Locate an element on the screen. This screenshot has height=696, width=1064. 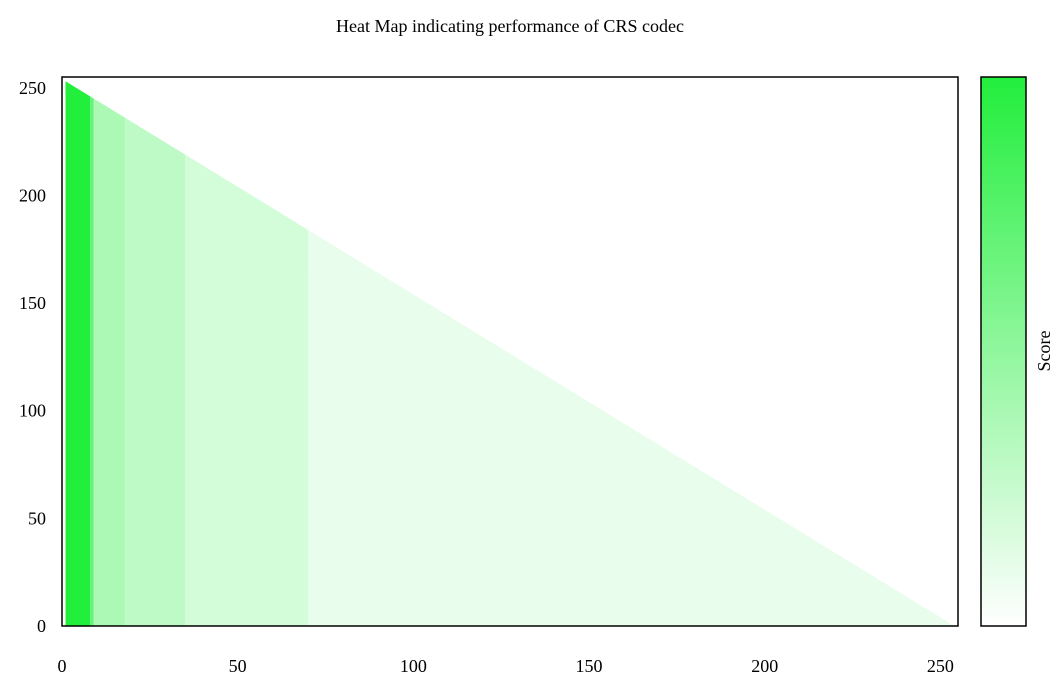
y-tick-label: 0 is located at coordinates (41, 626).